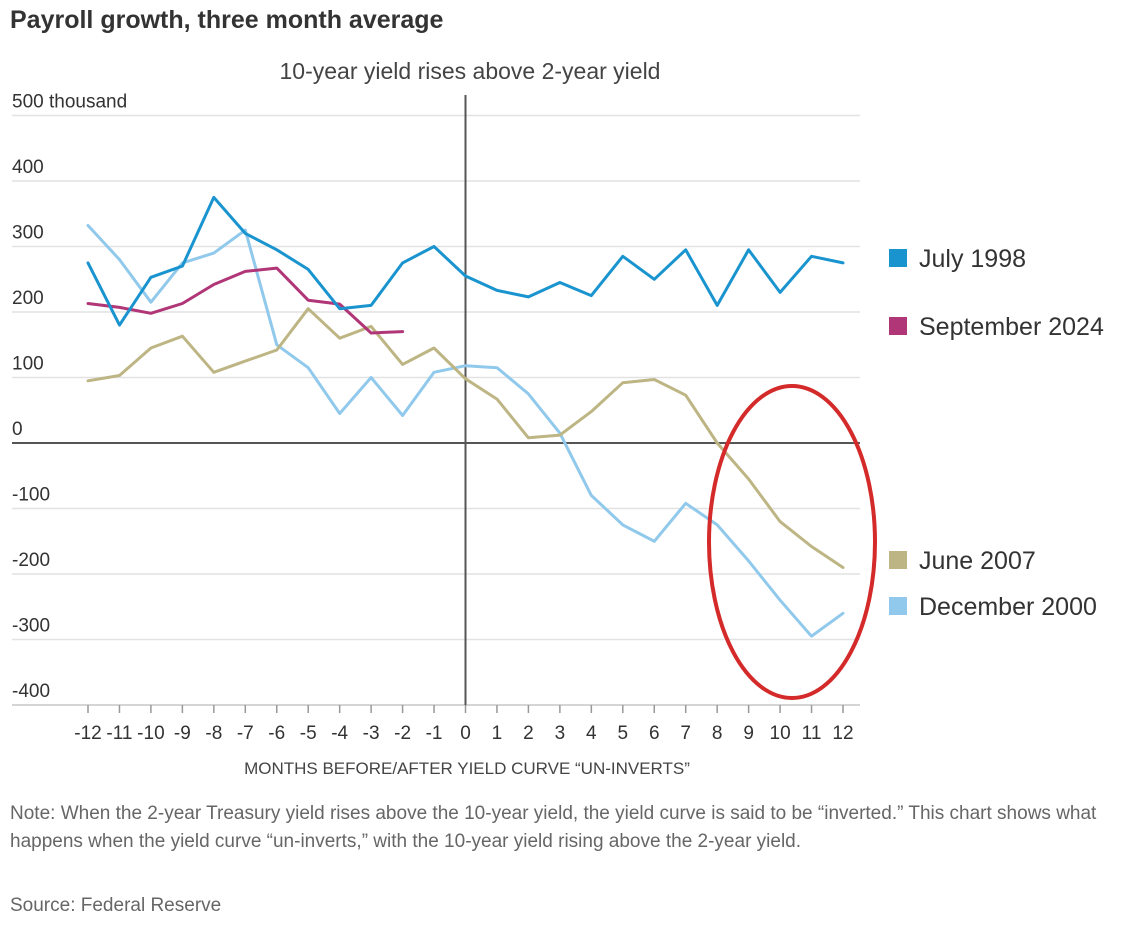 The image size is (1138, 932). What do you see at coordinates (28, 364) in the screenshot?
I see `y-tick-label: 100` at bounding box center [28, 364].